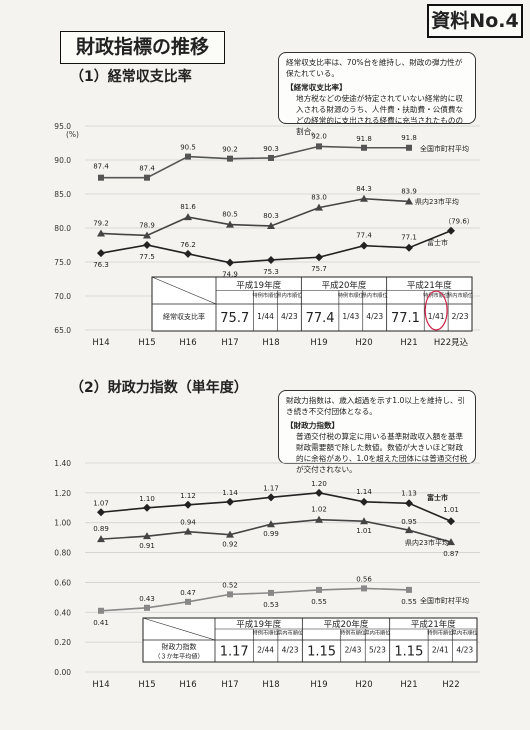 This screenshot has width=530, height=730. Describe the element at coordinates (62, 330) in the screenshot. I see `y-tick-label: 65.0` at that location.